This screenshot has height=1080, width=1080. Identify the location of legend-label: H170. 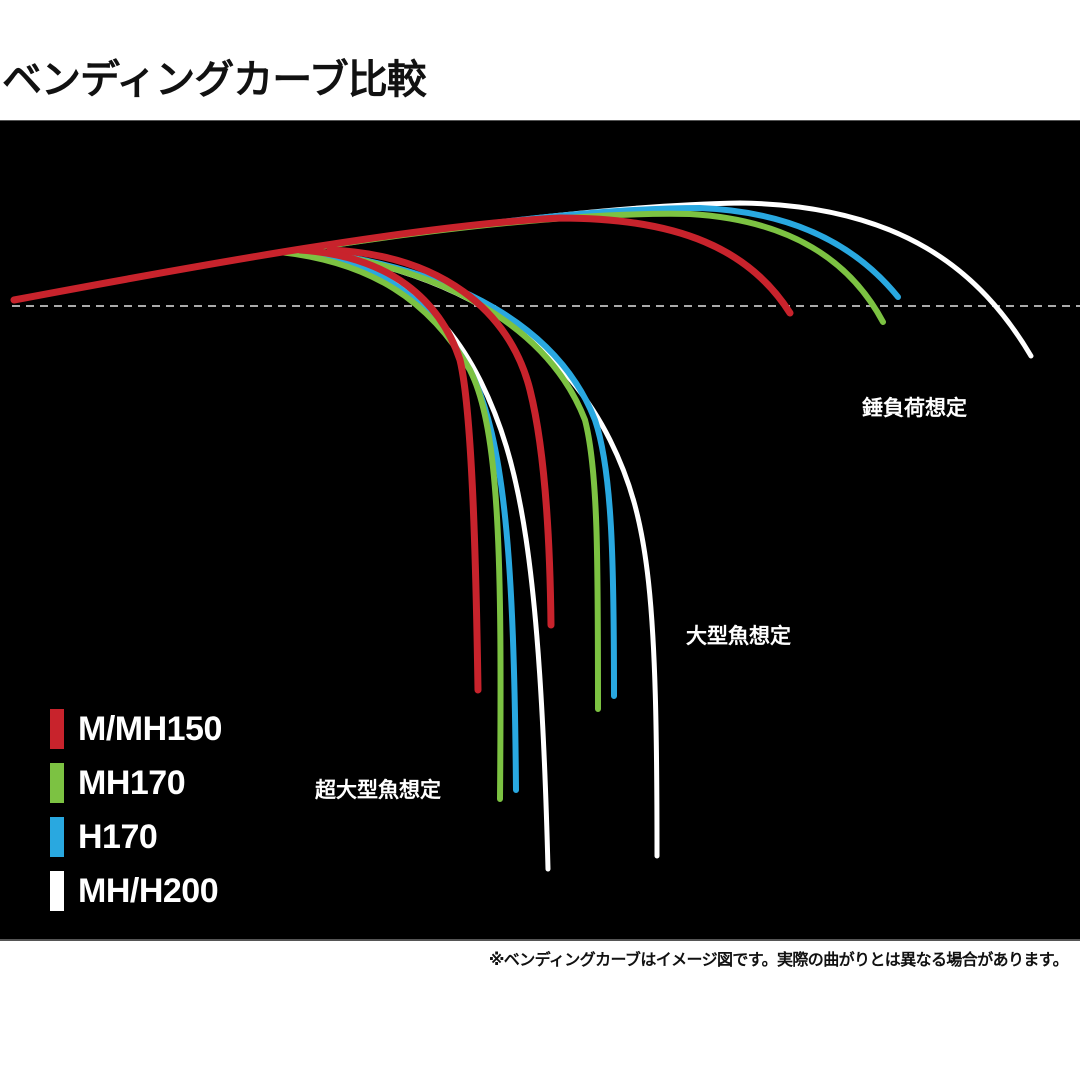
(118, 836).